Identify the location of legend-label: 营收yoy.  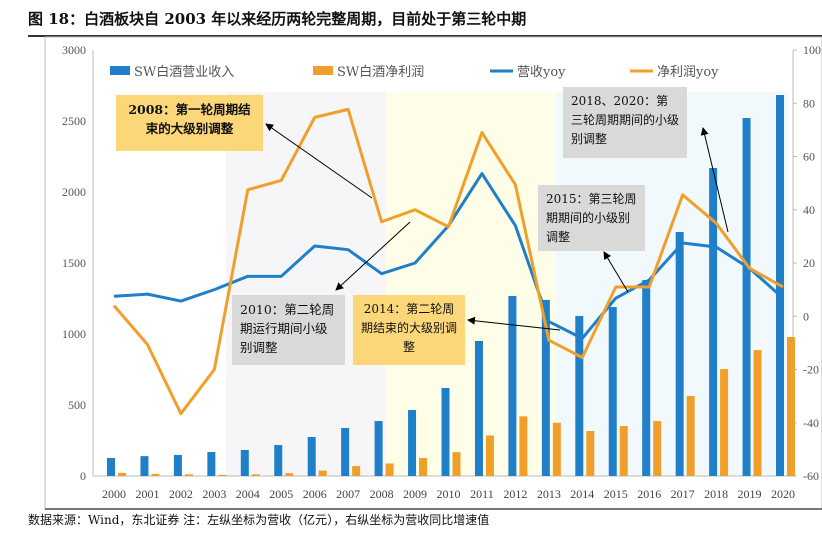
(541, 72).